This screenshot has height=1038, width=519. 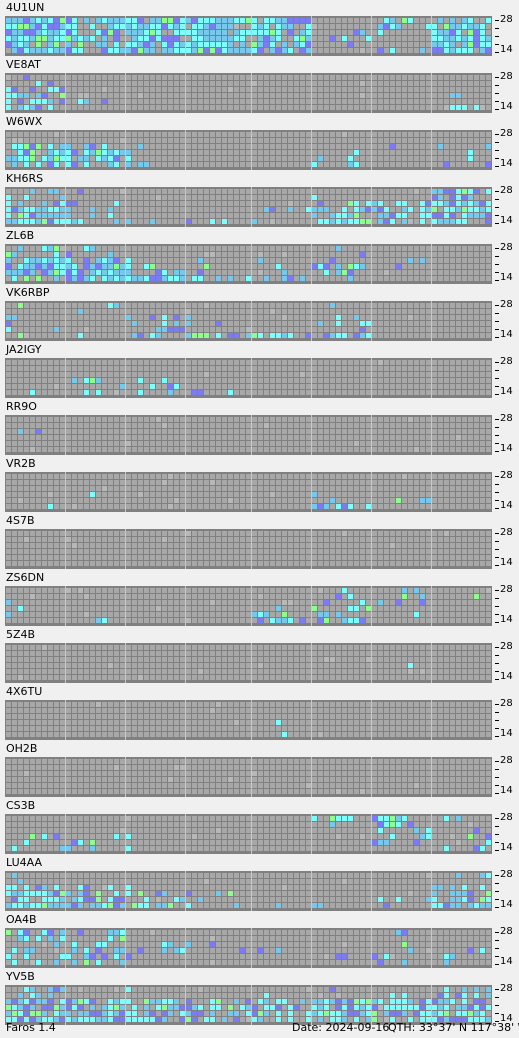 I want to click on hour-divider, so click(x=65, y=492).